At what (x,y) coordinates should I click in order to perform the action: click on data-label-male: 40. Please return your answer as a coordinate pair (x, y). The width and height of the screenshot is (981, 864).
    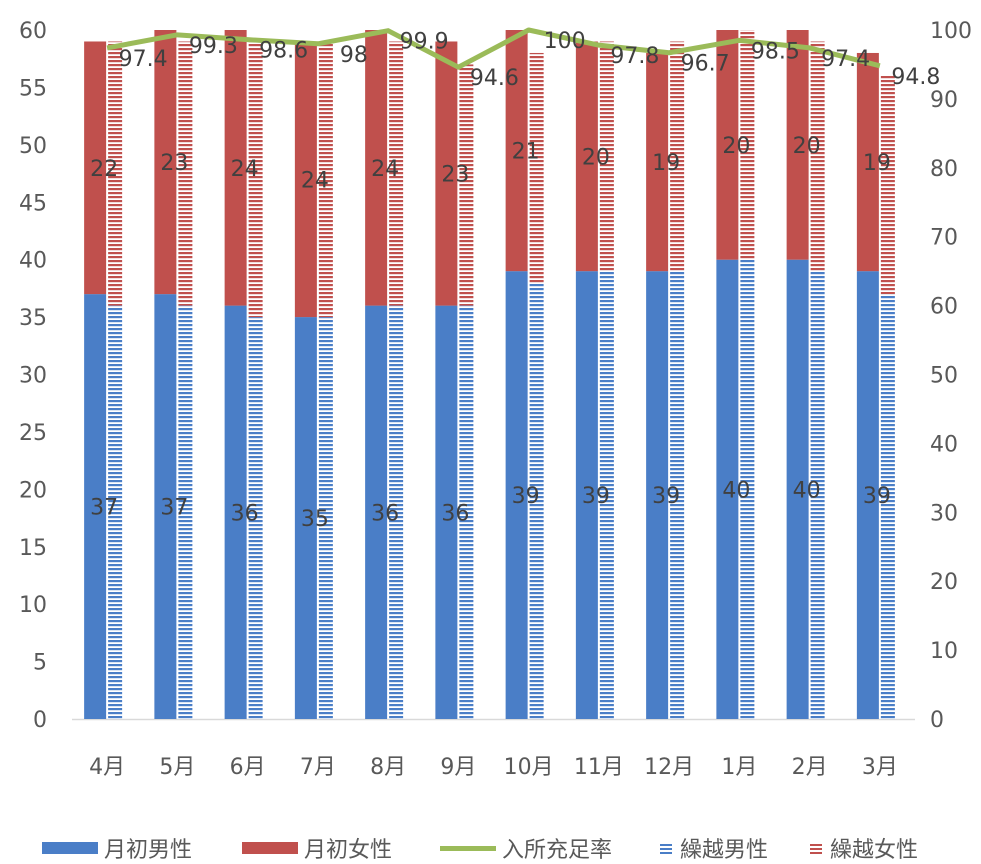
    Looking at the image, I should click on (736, 490).